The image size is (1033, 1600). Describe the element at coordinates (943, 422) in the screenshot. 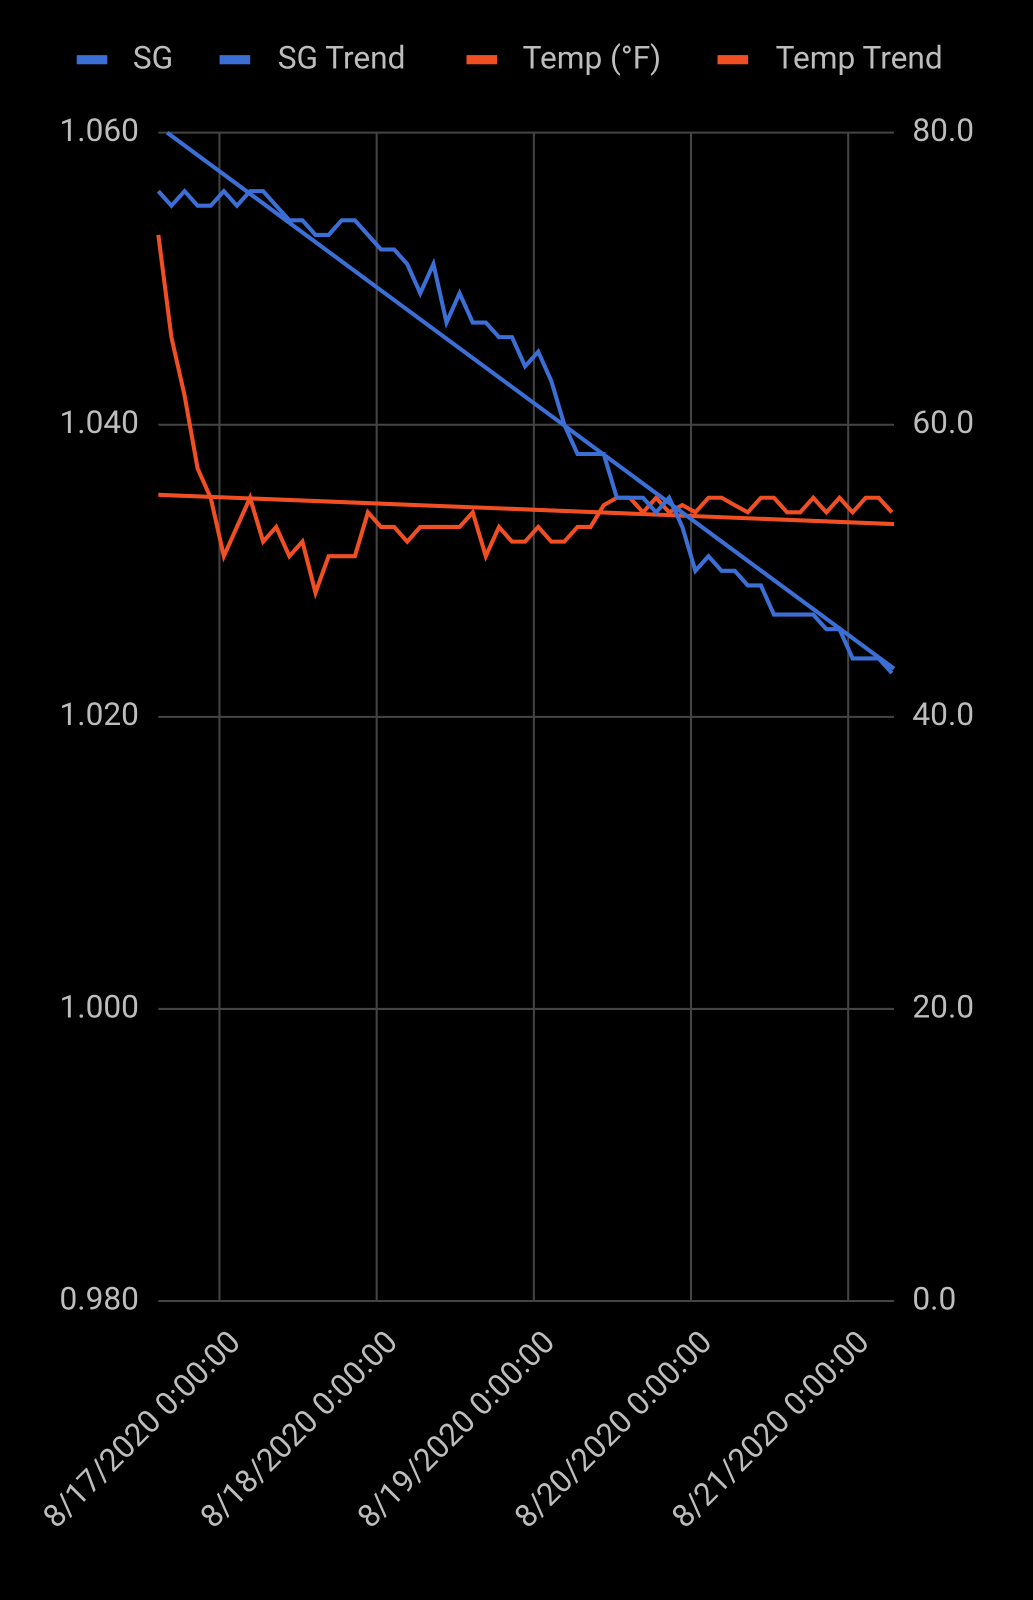

I see `y2-tick-label: 60.0` at that location.